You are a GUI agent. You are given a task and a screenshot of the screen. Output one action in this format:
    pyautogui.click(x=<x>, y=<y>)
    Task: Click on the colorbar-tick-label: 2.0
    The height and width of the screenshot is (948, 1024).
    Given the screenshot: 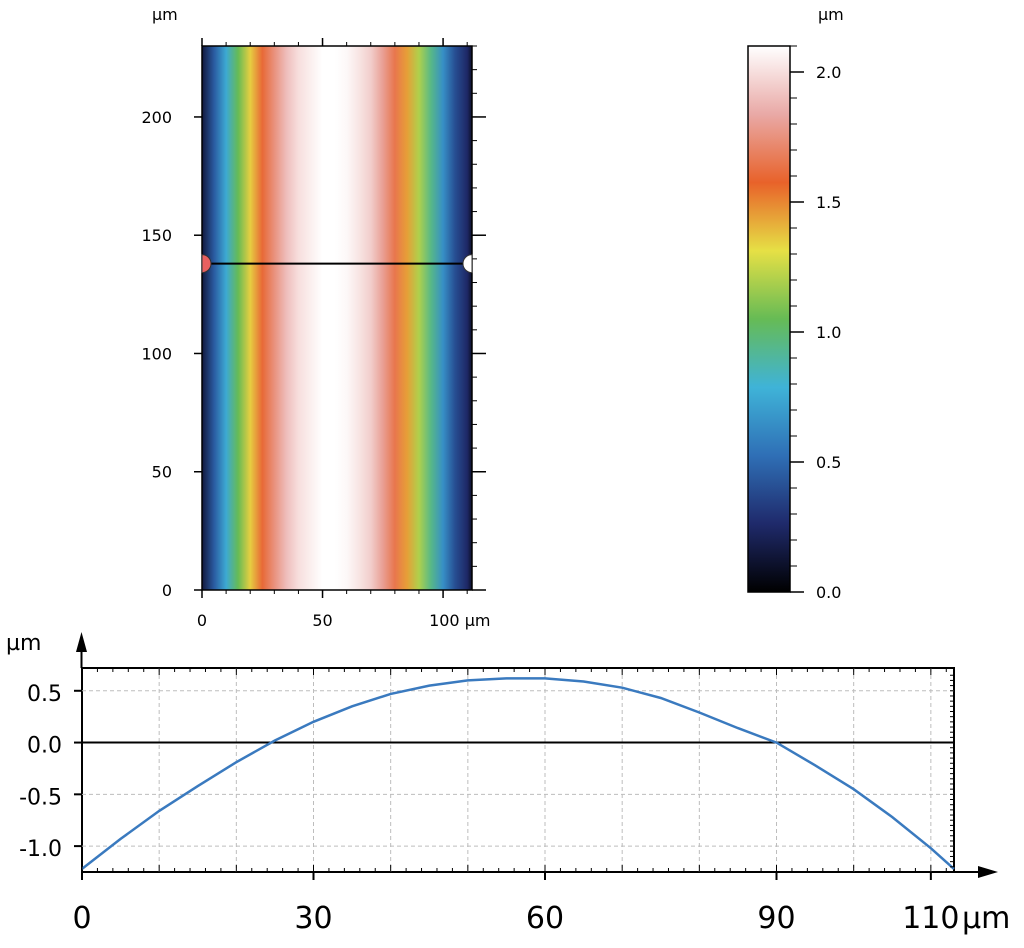 What is the action you would take?
    pyautogui.click(x=828, y=72)
    